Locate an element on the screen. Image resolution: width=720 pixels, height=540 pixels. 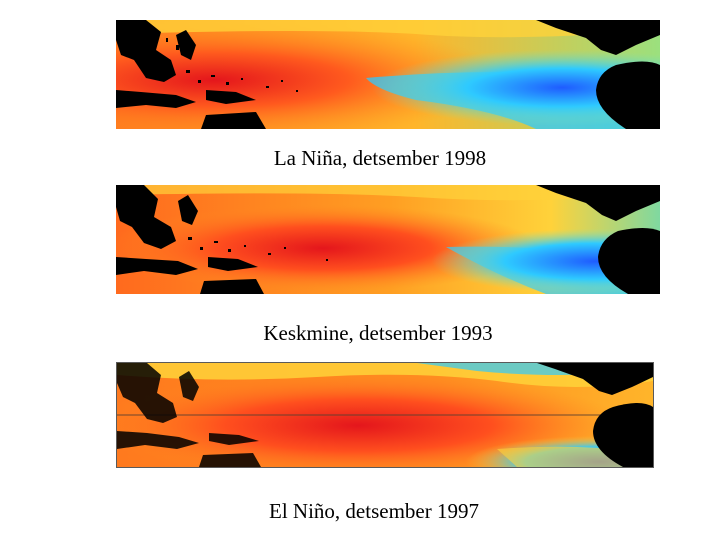
caption-el-nino: El Niño, detsember 1997 is located at coordinates (374, 511).